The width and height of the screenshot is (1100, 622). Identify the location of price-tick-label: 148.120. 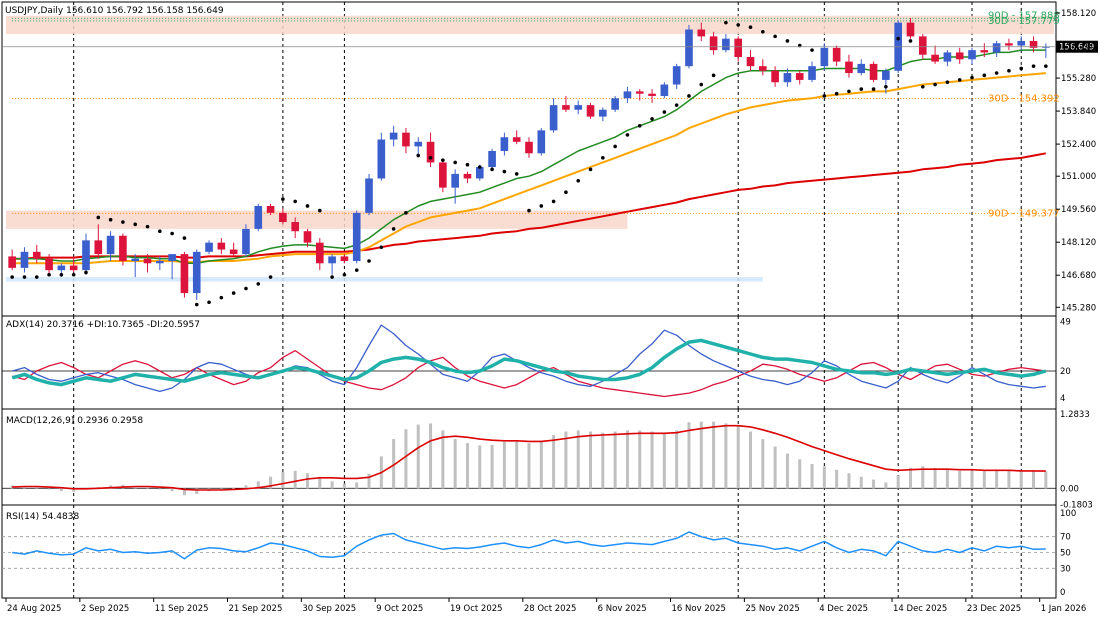
(1078, 243).